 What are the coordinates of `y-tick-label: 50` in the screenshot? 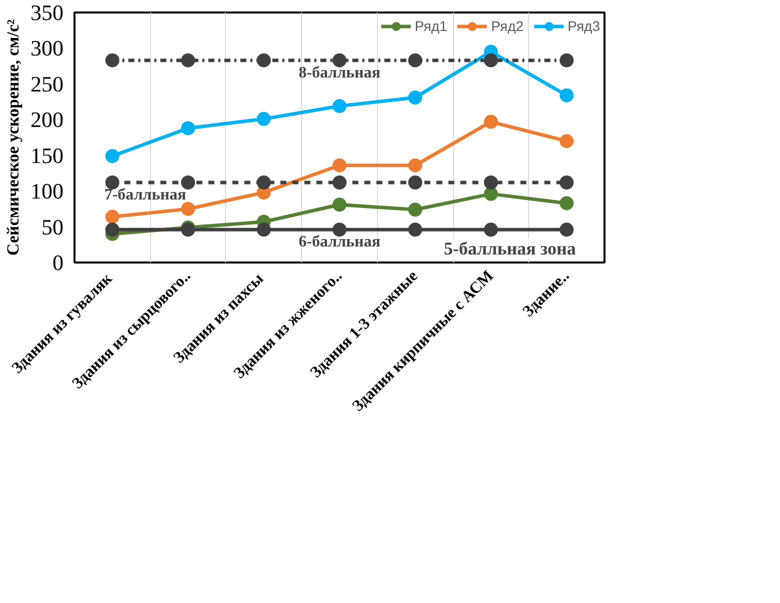 It's located at (53, 227).